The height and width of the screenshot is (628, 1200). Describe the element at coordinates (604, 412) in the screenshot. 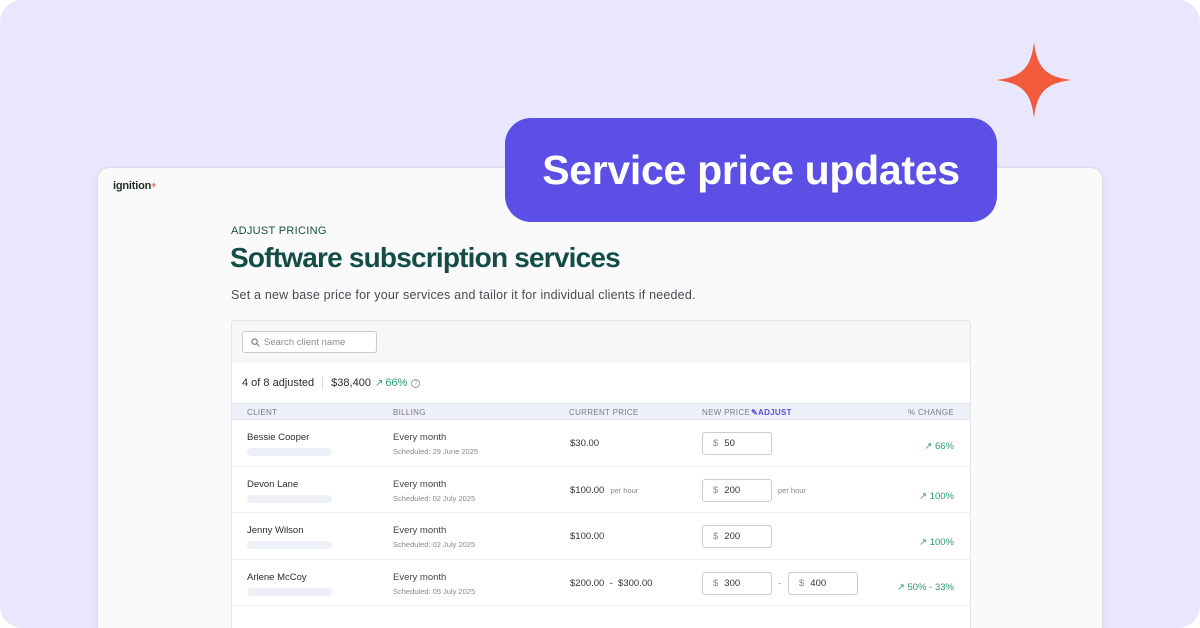

I see `col-current-price: CURRENT PRICE` at that location.